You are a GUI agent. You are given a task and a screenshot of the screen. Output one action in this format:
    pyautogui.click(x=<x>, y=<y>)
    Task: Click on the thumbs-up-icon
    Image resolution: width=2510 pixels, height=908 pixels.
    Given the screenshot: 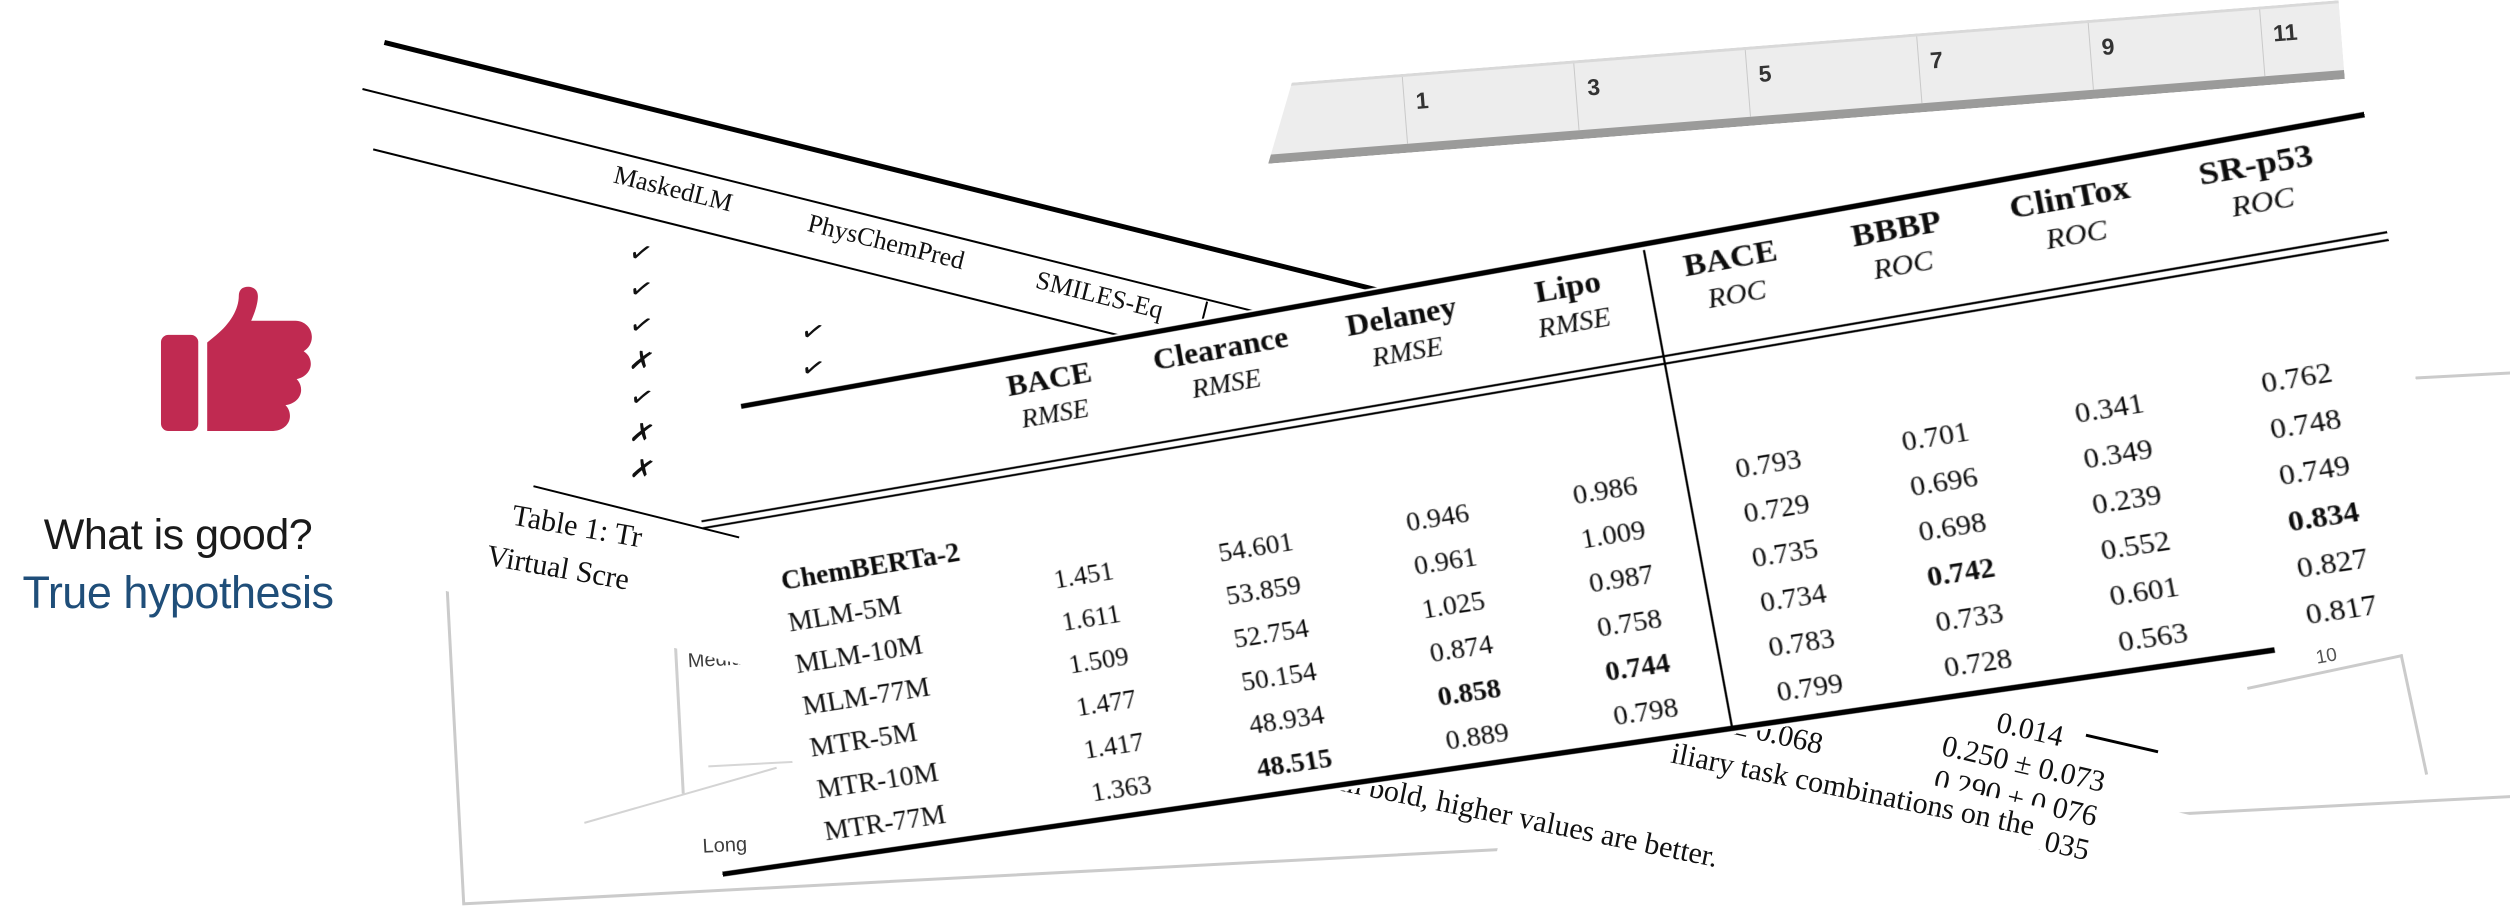 What is the action you would take?
    pyautogui.click(x=236, y=359)
    